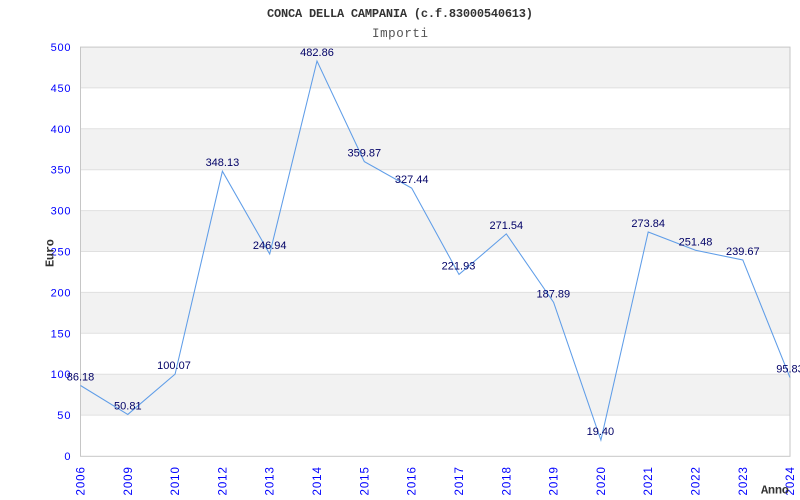  Describe the element at coordinates (459, 267) in the screenshot. I see `svg-text: 221.93` at that location.